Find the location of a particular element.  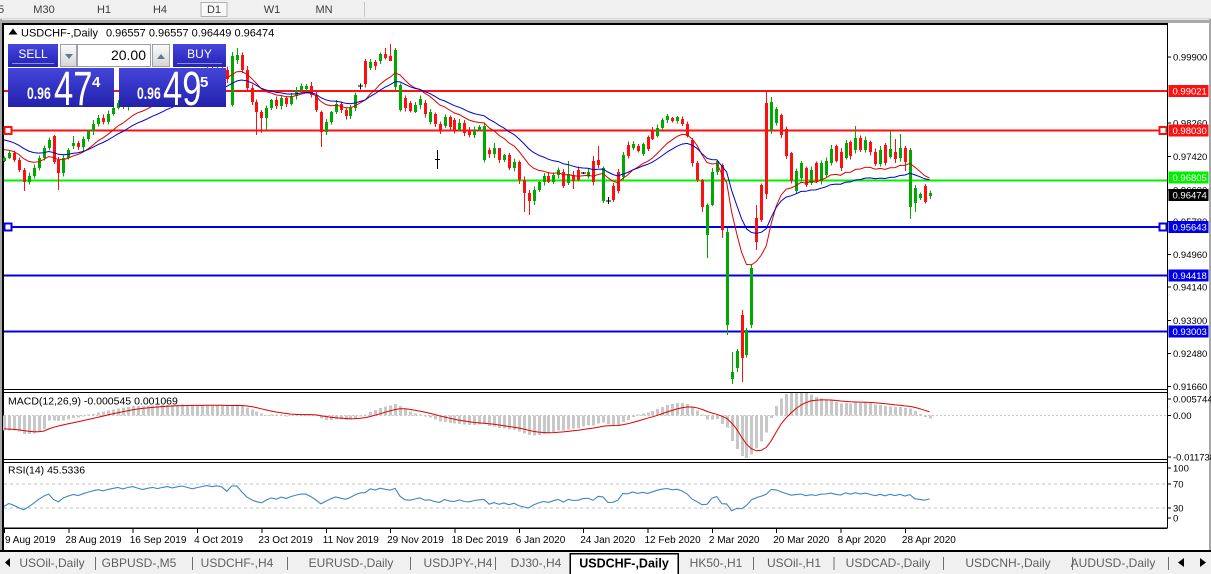

svg-text: USOil-,H1 is located at coordinates (794, 563).